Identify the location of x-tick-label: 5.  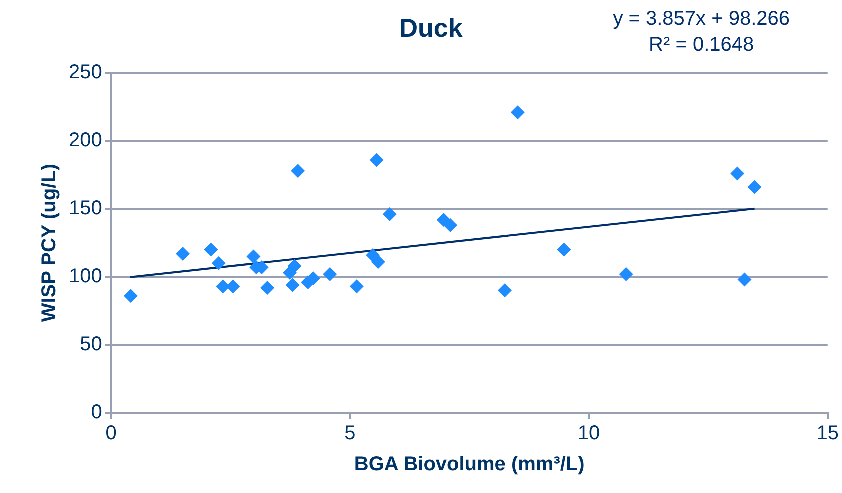
(350, 433).